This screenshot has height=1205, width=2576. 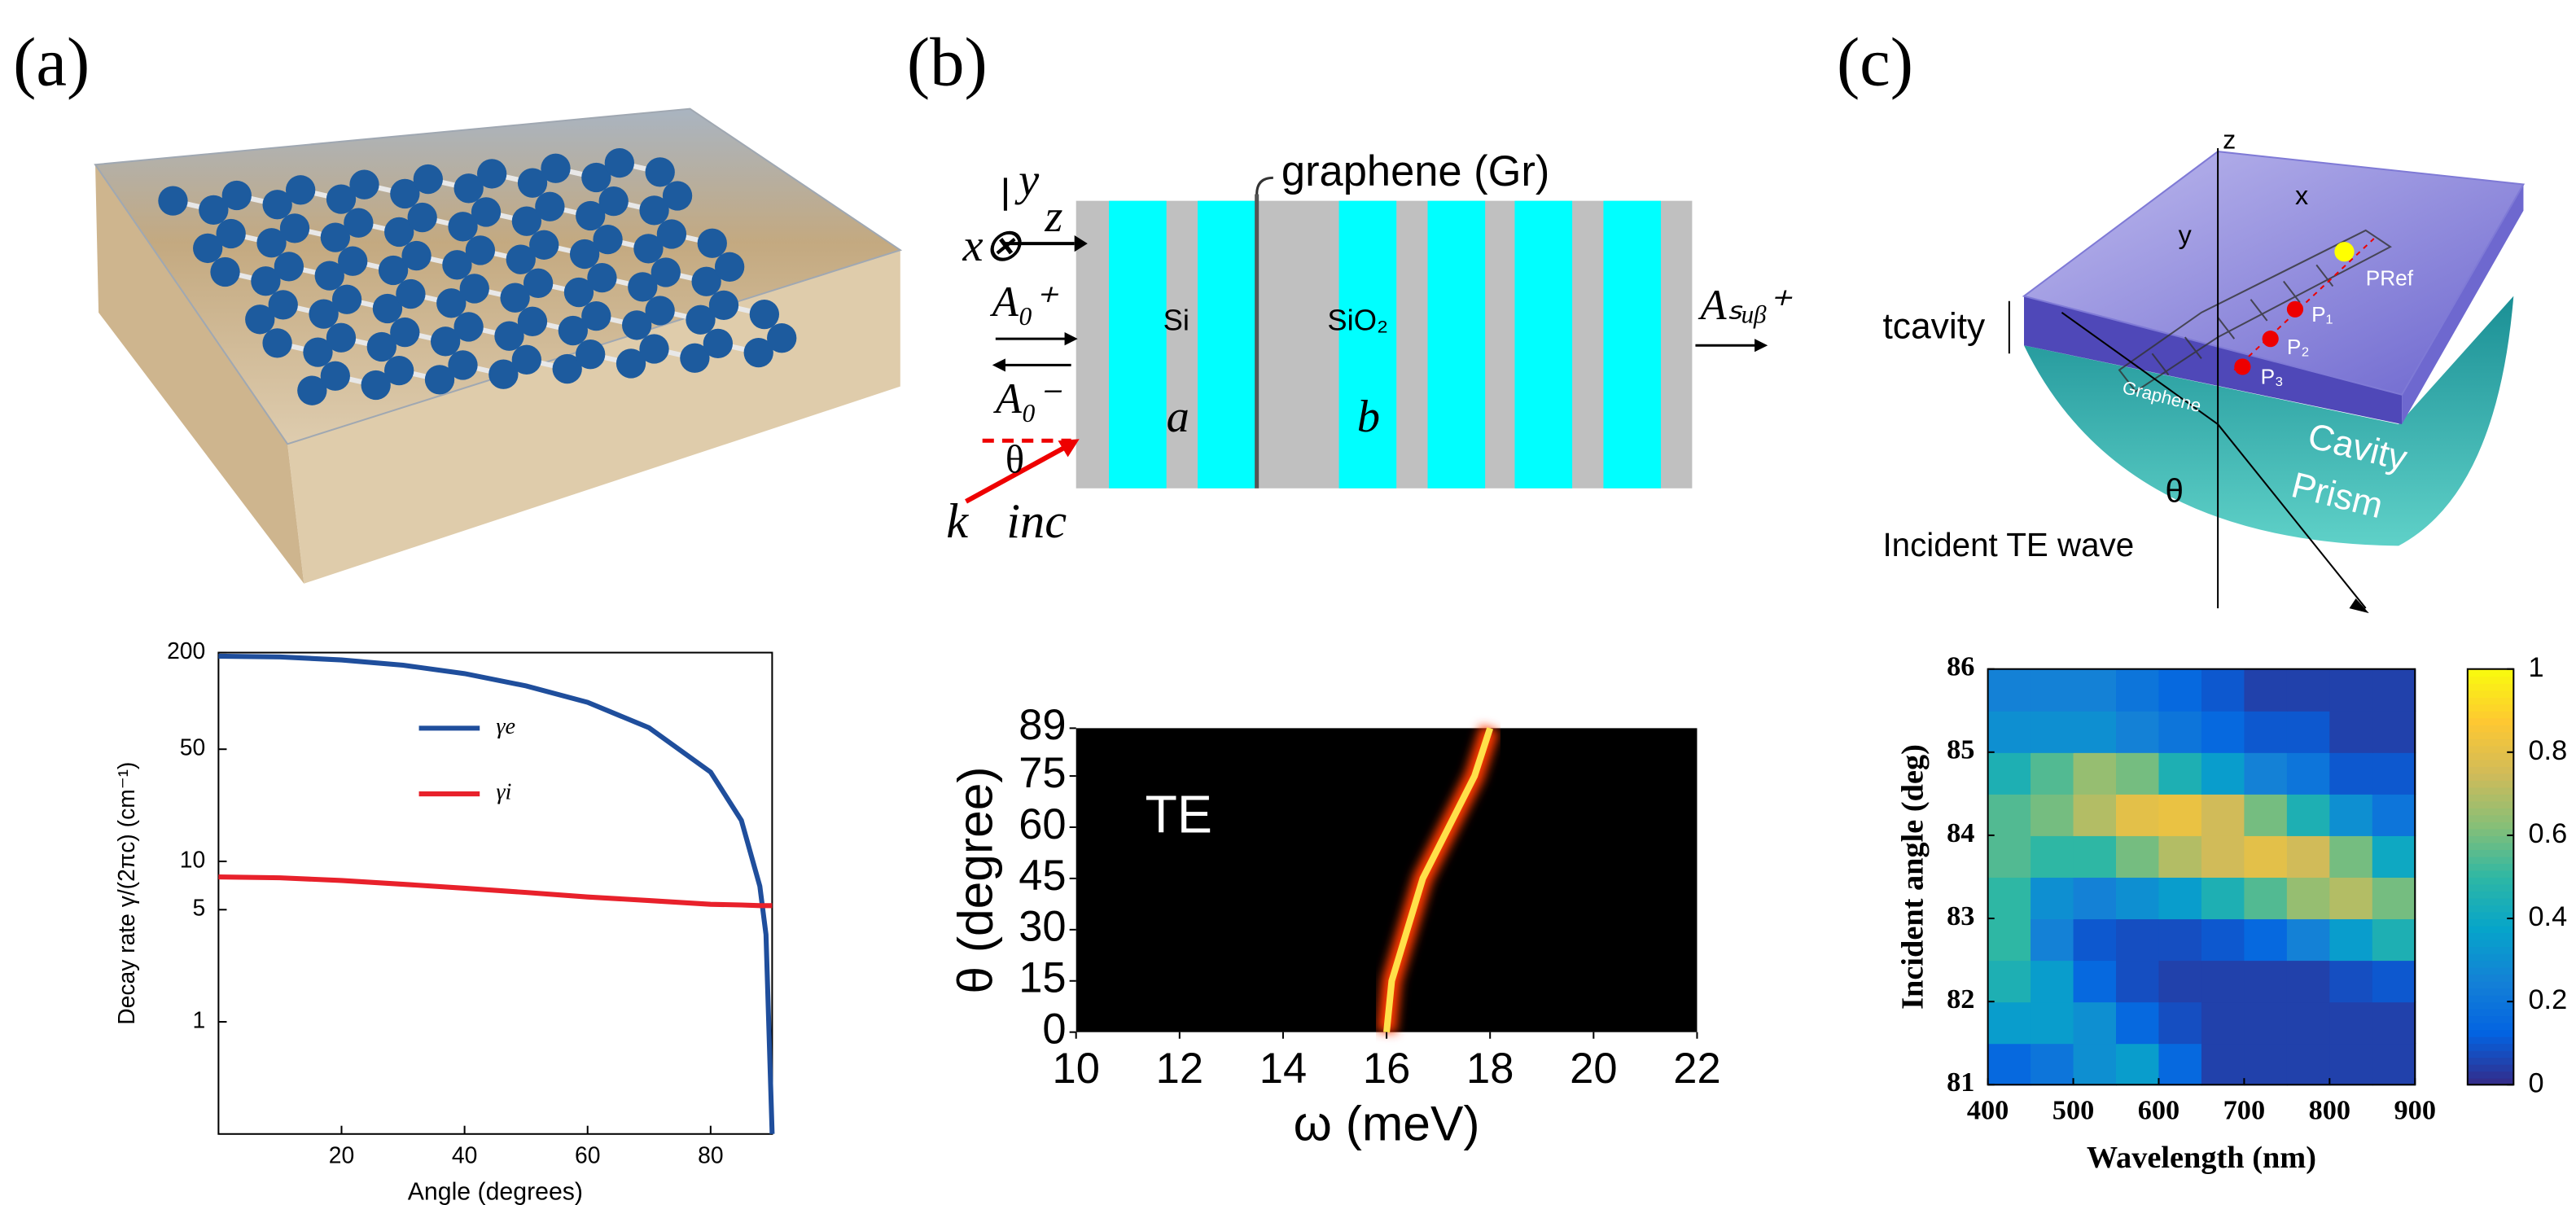 What do you see at coordinates (199, 908) in the screenshot?
I see `y-tick-label: 5` at bounding box center [199, 908].